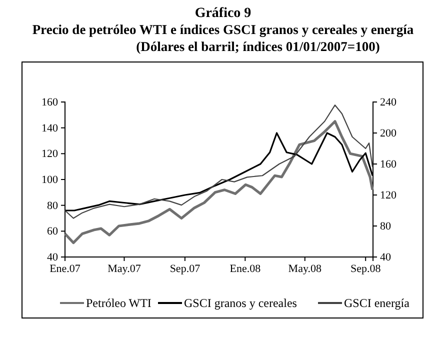  I want to click on y-tick-label: 120, so click(50, 154).